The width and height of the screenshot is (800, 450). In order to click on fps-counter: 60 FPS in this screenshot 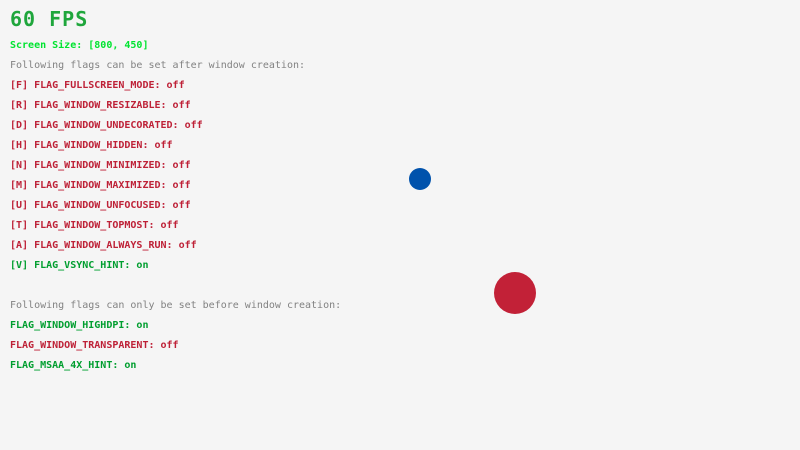, I will do `click(49, 19)`.